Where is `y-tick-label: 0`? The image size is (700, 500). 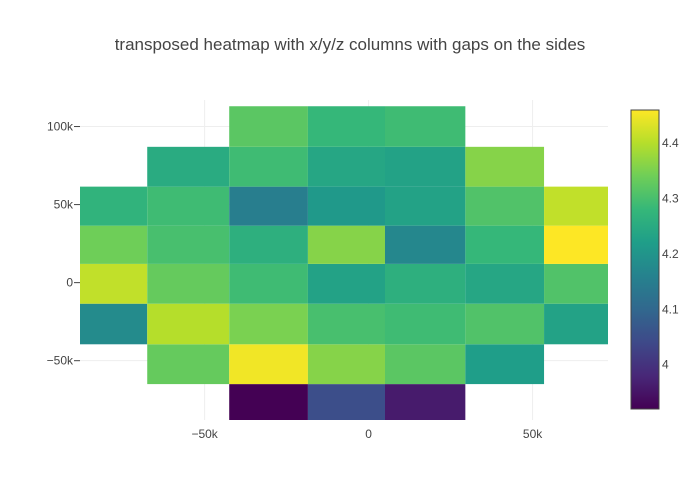 y-tick-label: 0 is located at coordinates (69, 283).